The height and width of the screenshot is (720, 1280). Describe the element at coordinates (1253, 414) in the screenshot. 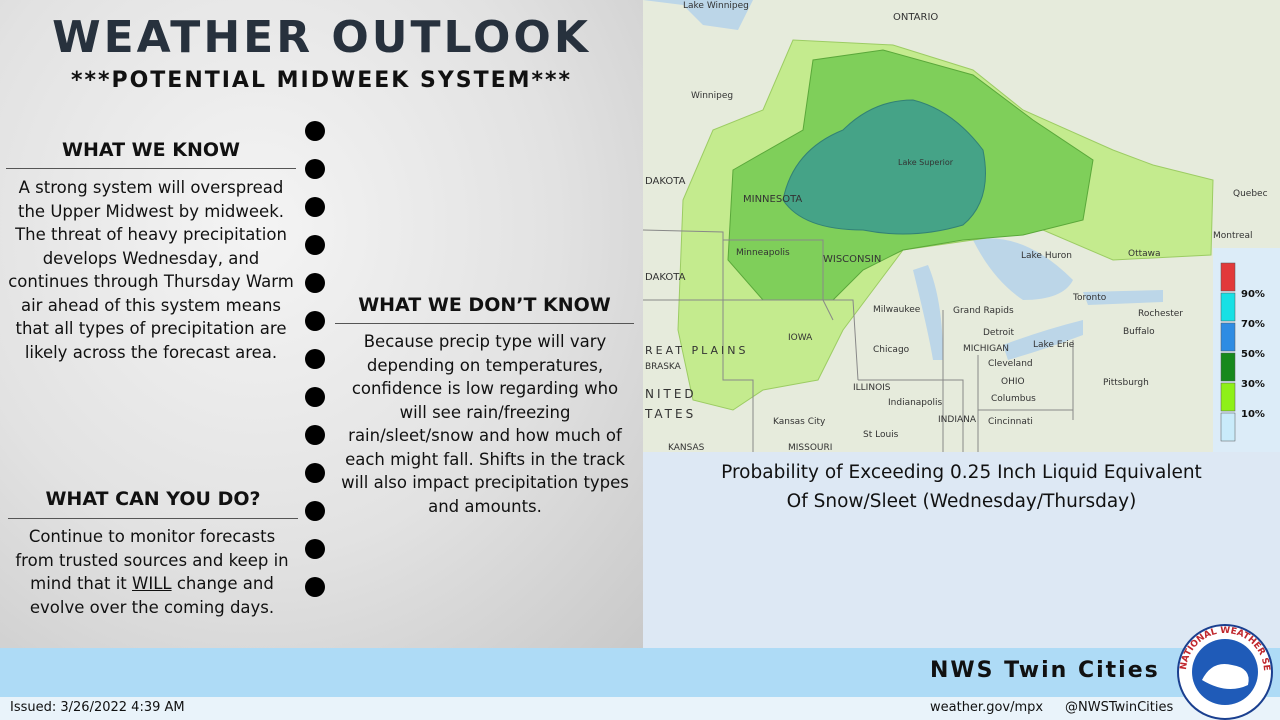

I see `legend-label: 10%` at that location.